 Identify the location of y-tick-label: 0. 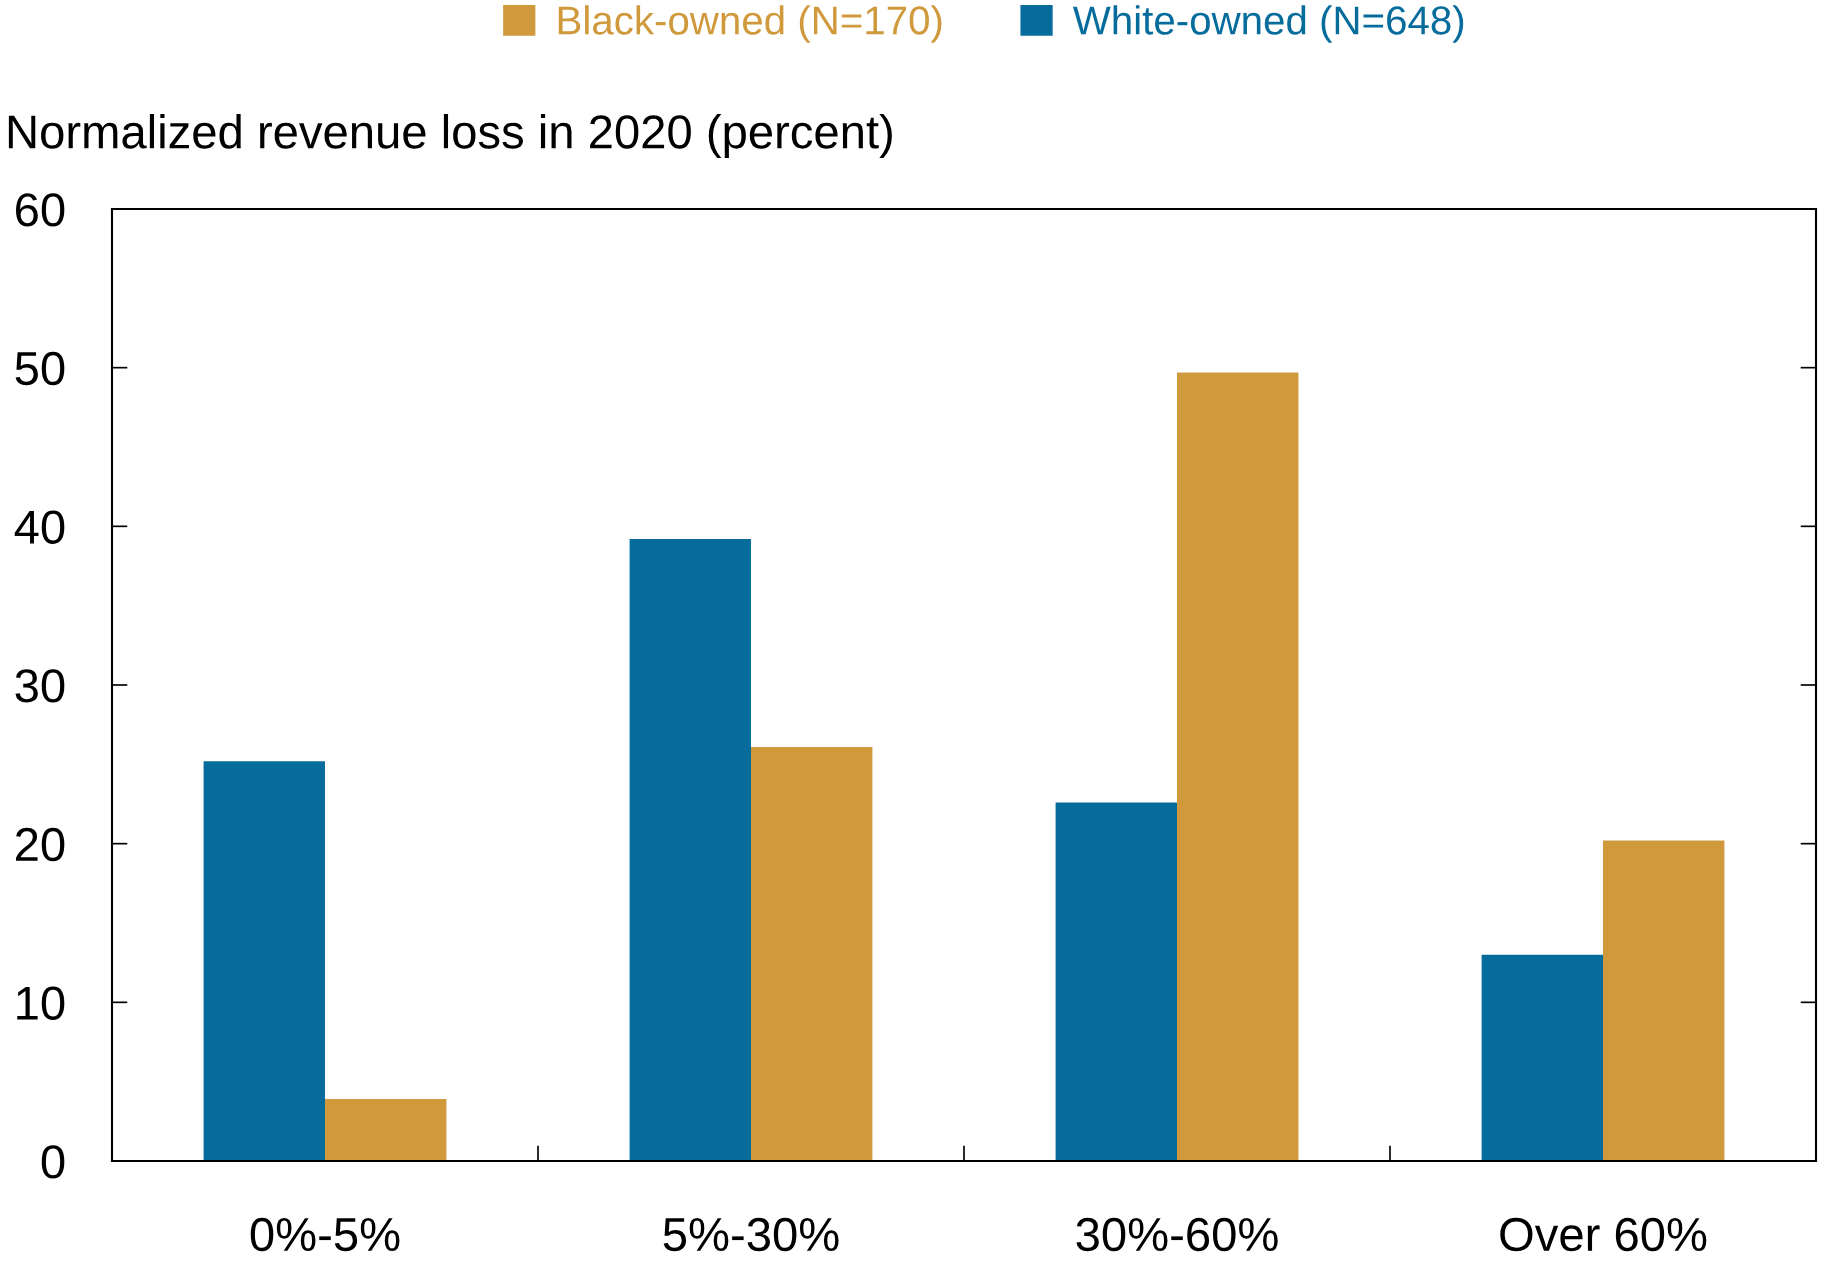
(53, 1162).